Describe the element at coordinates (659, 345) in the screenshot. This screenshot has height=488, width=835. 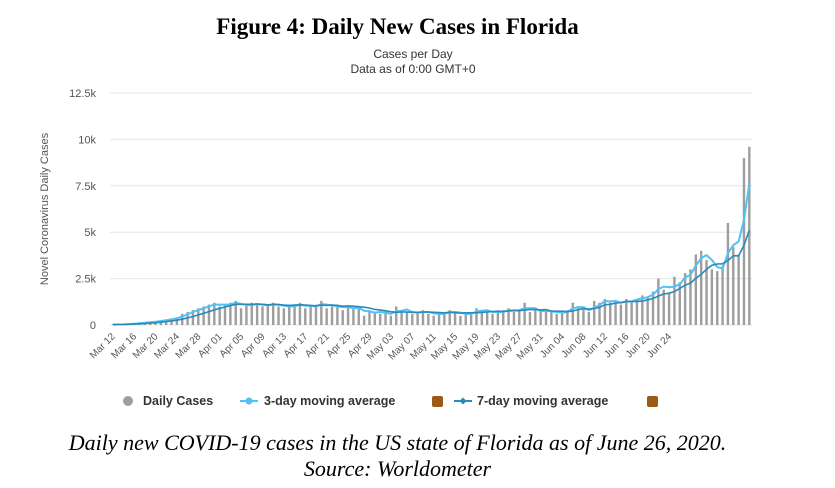
I see `x-tick-label: Jun 24` at that location.